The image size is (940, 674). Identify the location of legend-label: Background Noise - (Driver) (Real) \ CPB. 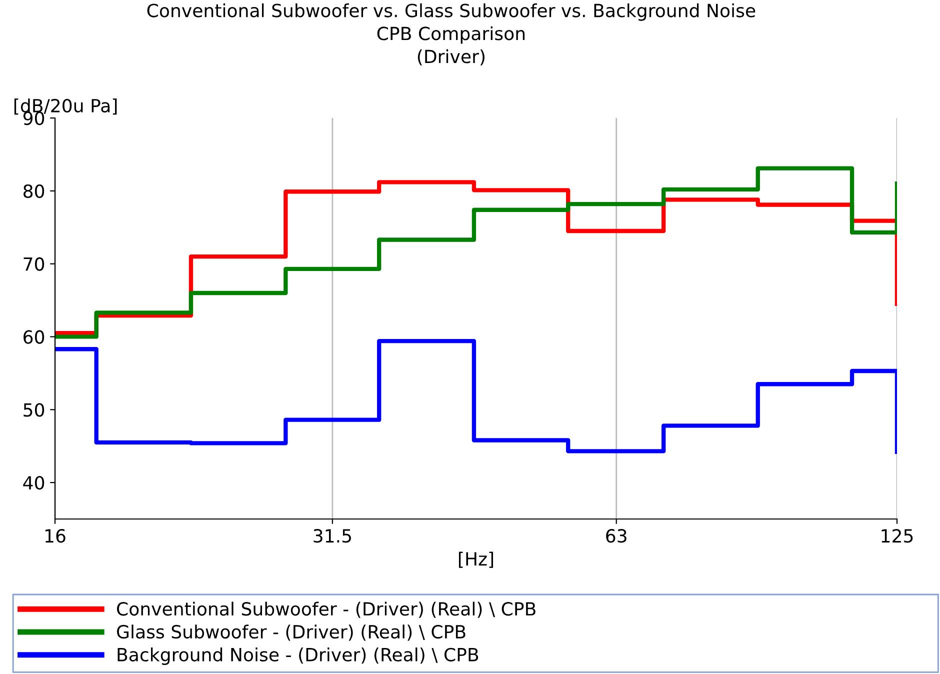
(298, 656).